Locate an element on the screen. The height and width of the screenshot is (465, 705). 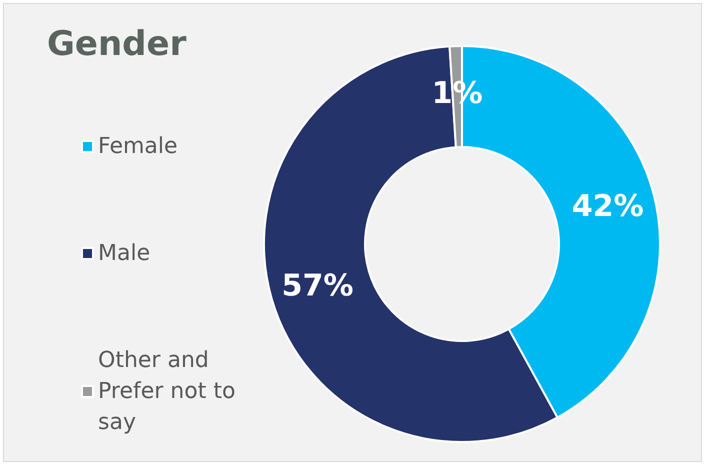
chart-title: Gender is located at coordinates (117, 44).